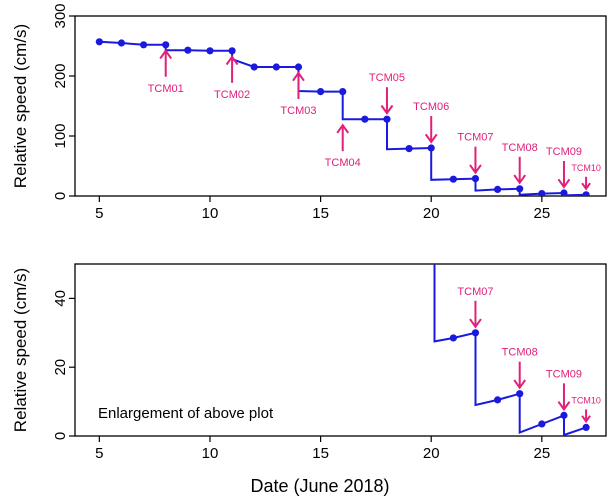 The width and height of the screenshot is (608, 500). What do you see at coordinates (431, 122) in the screenshot?
I see `annotation-tcm06: TCM06` at bounding box center [431, 122].